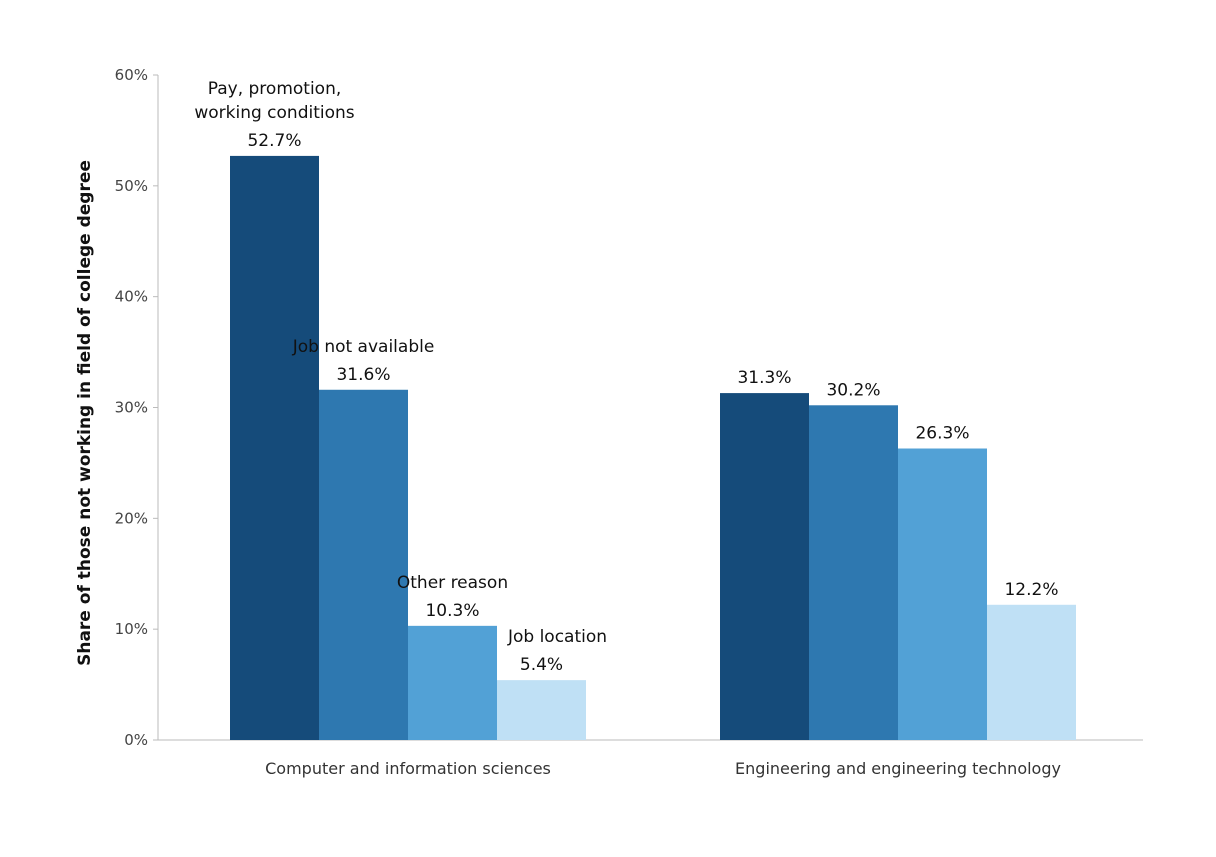 The width and height of the screenshot is (1216, 857). What do you see at coordinates (452, 583) in the screenshot?
I see `series-label: Other reason` at bounding box center [452, 583].